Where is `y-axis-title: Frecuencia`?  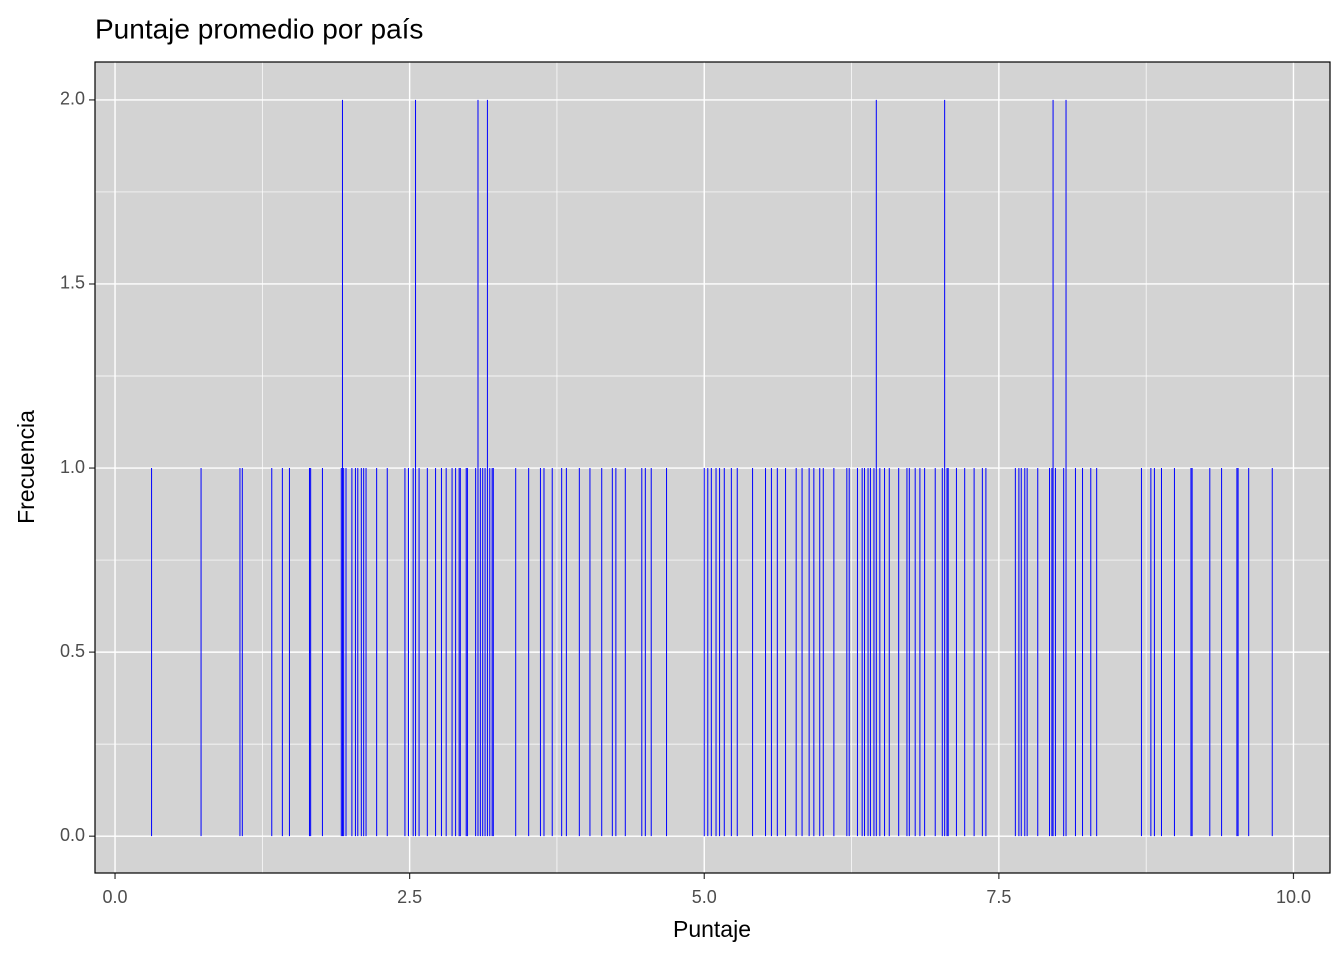
y-axis-title: Frecuencia is located at coordinates (26, 467).